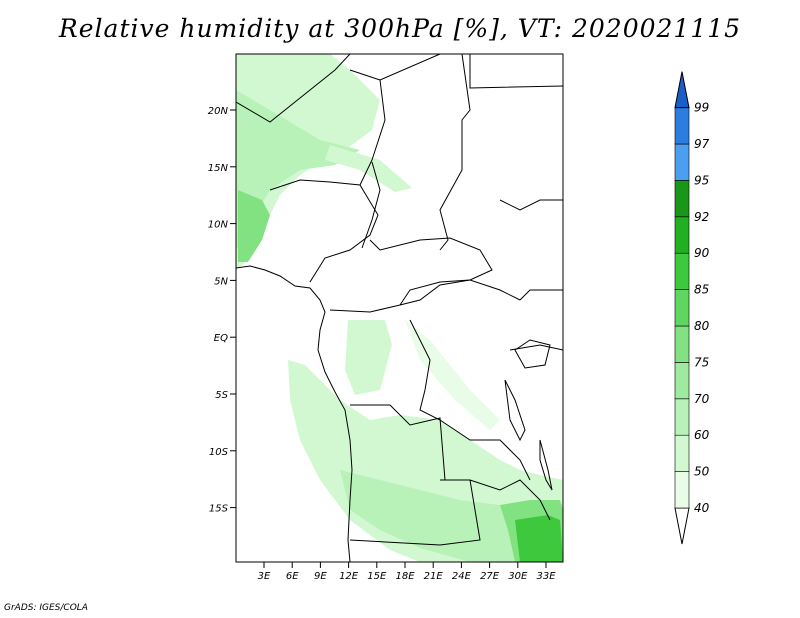 This screenshot has width=800, height=618. Describe the element at coordinates (219, 452) in the screenshot. I see `lat-tick-label: 10S` at that location.